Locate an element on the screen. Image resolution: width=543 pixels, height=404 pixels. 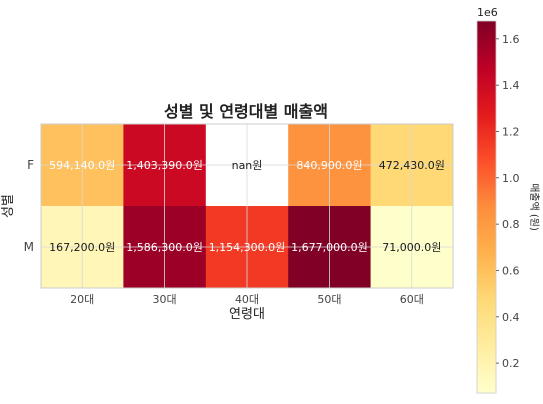
colorbar-offset-text: 1e6 is located at coordinates (487, 12).